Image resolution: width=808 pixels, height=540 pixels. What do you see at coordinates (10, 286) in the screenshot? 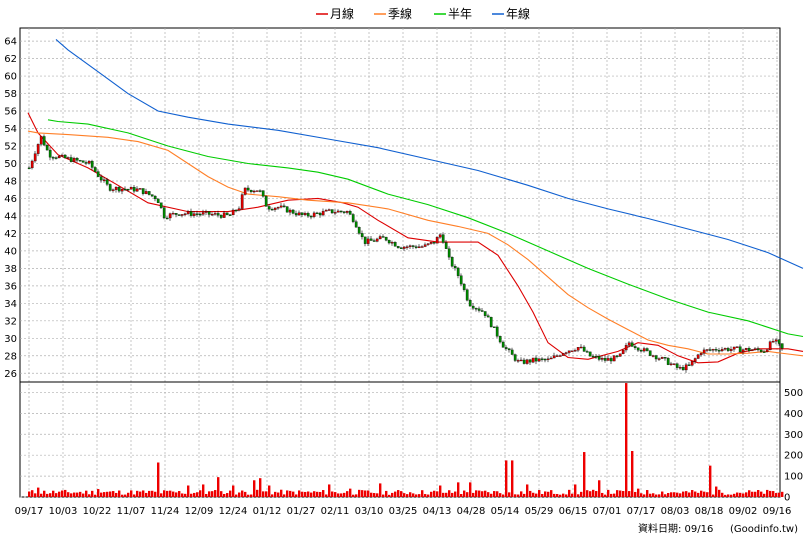
I see `price-tick-label: 36` at bounding box center [10, 286].